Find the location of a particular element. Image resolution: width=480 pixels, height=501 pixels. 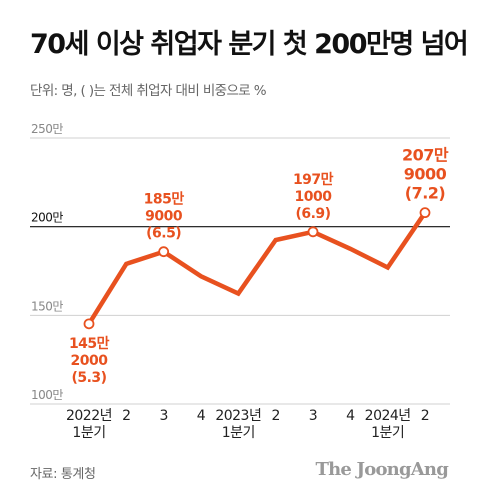

x-tick-label: 2023년 is located at coordinates (238, 416).